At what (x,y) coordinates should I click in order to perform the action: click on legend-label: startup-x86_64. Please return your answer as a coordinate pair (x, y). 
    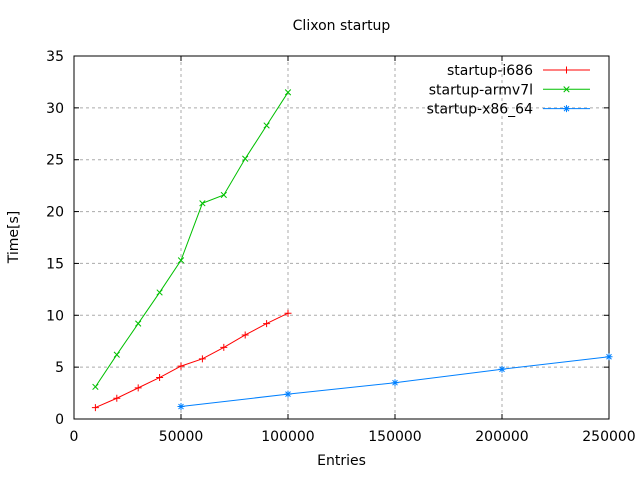
    Looking at the image, I should click on (480, 110).